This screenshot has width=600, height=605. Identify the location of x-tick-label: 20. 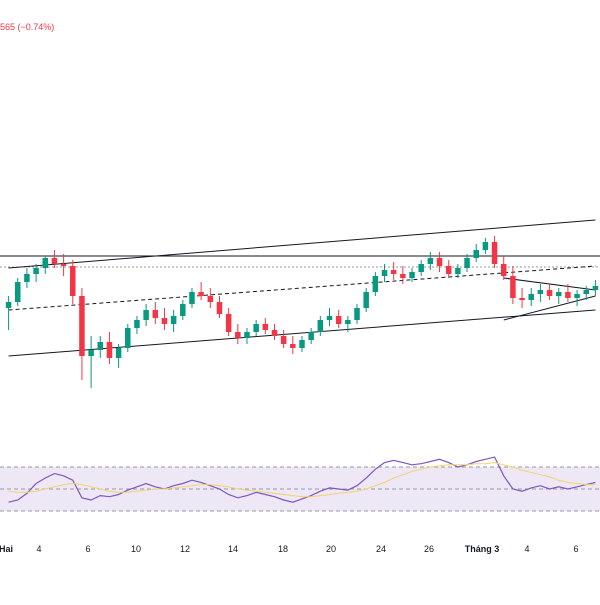
(331, 549).